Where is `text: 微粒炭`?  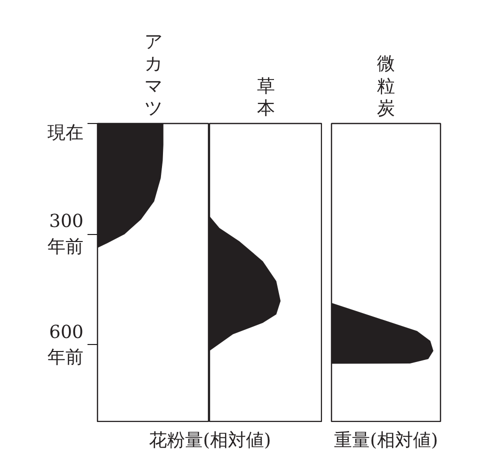 text: 微粒炭 is located at coordinates (386, 86).